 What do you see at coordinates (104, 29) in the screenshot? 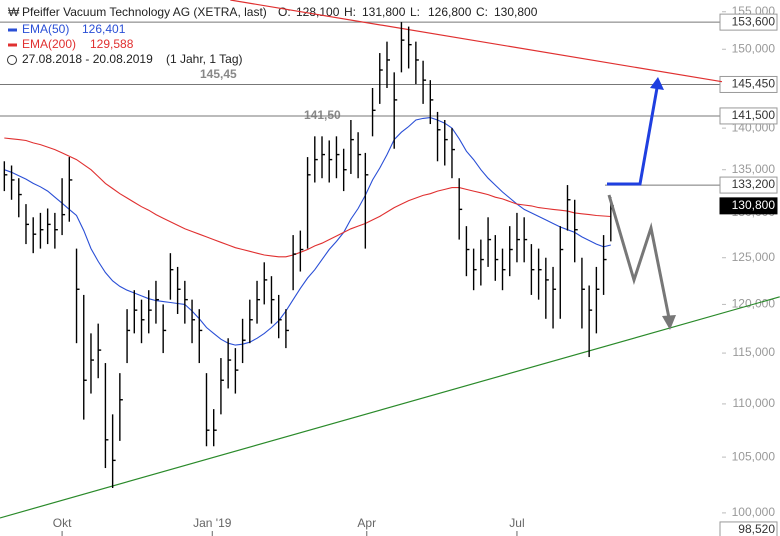
I see `legend-value: 126,401` at bounding box center [104, 29].